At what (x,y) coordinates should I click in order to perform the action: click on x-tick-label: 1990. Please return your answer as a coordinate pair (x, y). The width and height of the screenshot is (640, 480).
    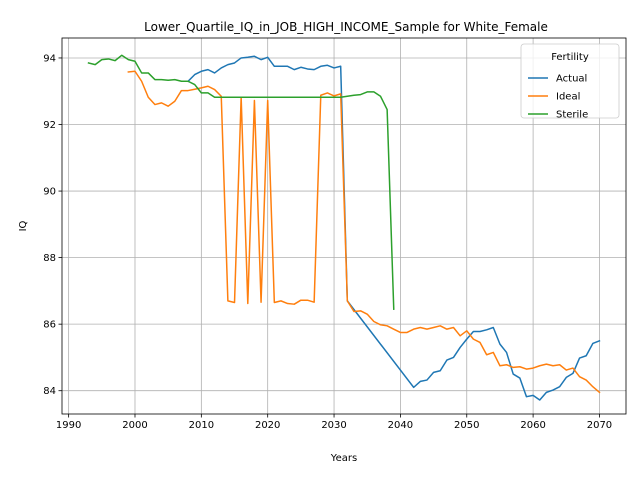
    Looking at the image, I should click on (68, 425).